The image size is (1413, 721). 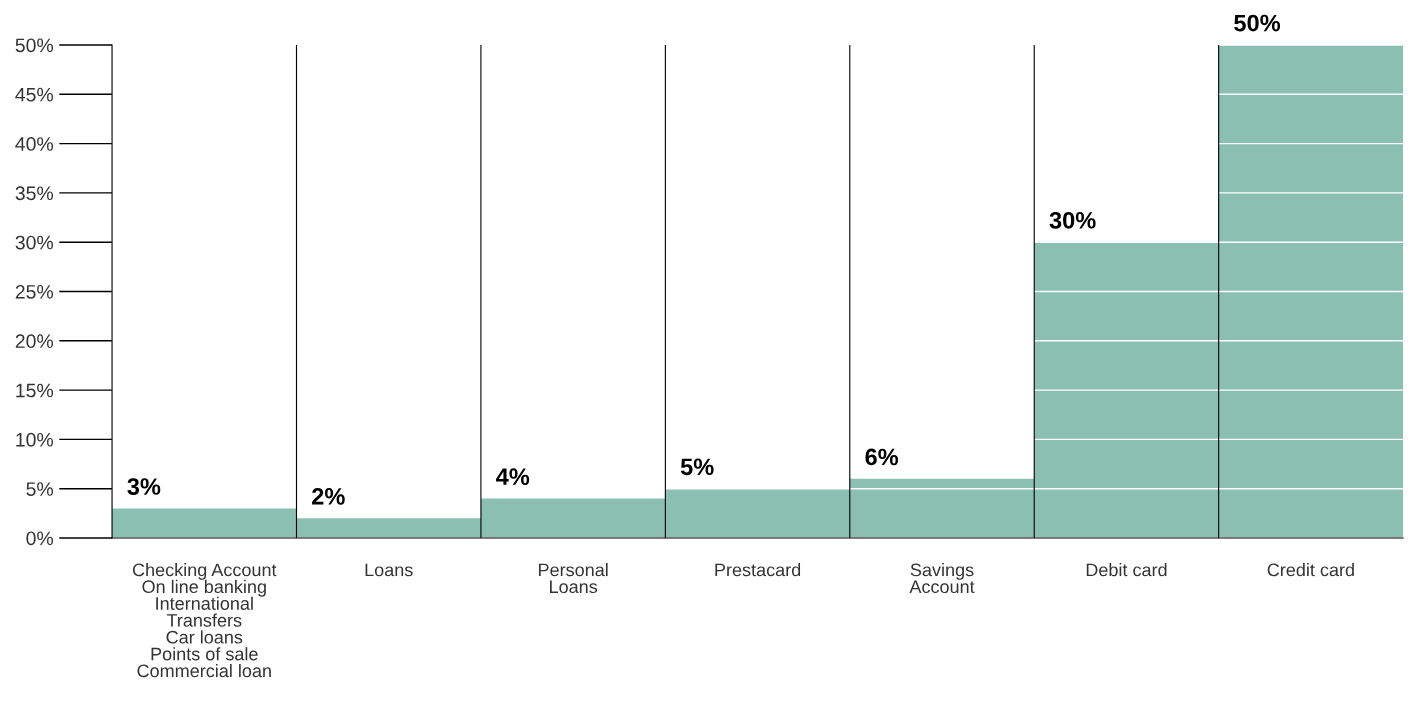 What do you see at coordinates (34, 291) in the screenshot?
I see `y-tick-label: 25%` at bounding box center [34, 291].